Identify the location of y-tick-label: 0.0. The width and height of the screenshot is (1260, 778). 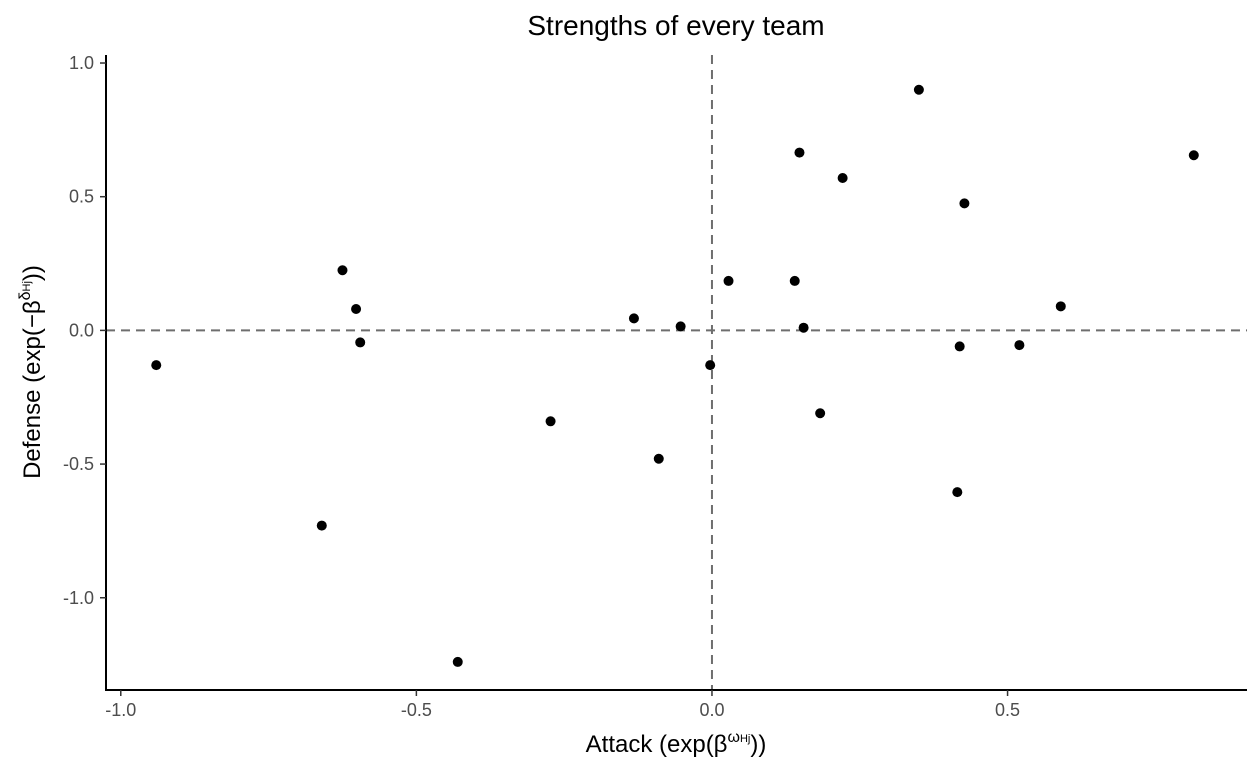
(81, 330).